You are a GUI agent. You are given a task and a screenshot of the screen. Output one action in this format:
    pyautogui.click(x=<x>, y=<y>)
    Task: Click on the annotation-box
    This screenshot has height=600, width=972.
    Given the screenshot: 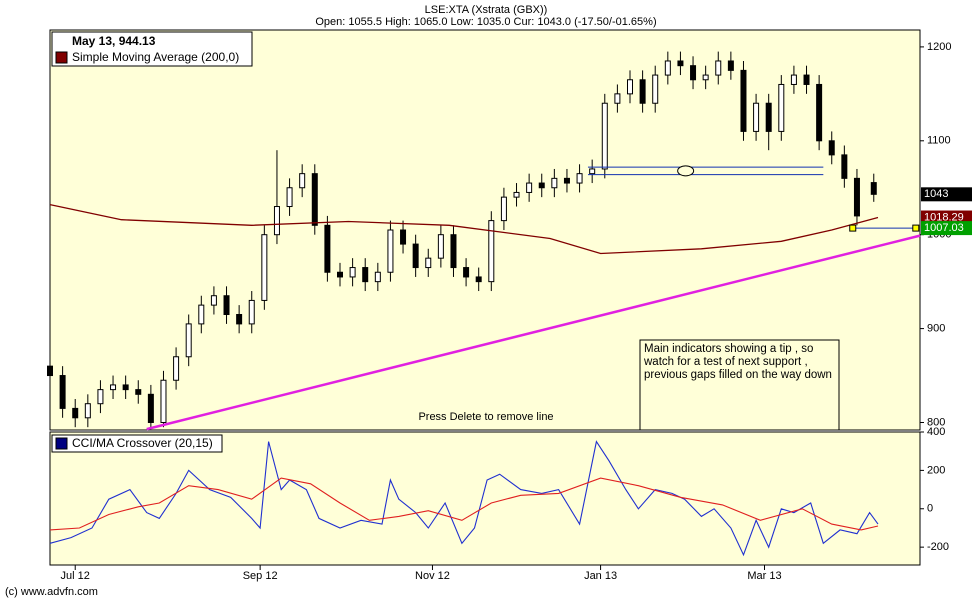 What is the action you would take?
    pyautogui.click(x=739, y=385)
    